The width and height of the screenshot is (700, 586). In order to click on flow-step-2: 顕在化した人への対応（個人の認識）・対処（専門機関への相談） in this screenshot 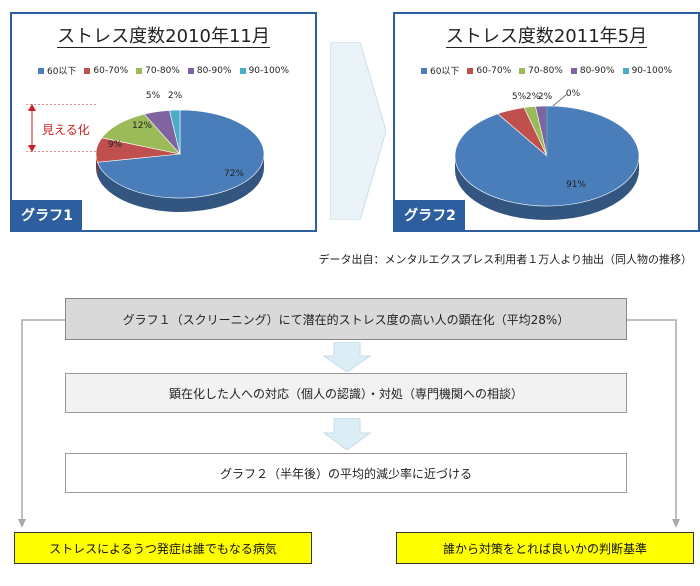, I will do `click(346, 393)`.